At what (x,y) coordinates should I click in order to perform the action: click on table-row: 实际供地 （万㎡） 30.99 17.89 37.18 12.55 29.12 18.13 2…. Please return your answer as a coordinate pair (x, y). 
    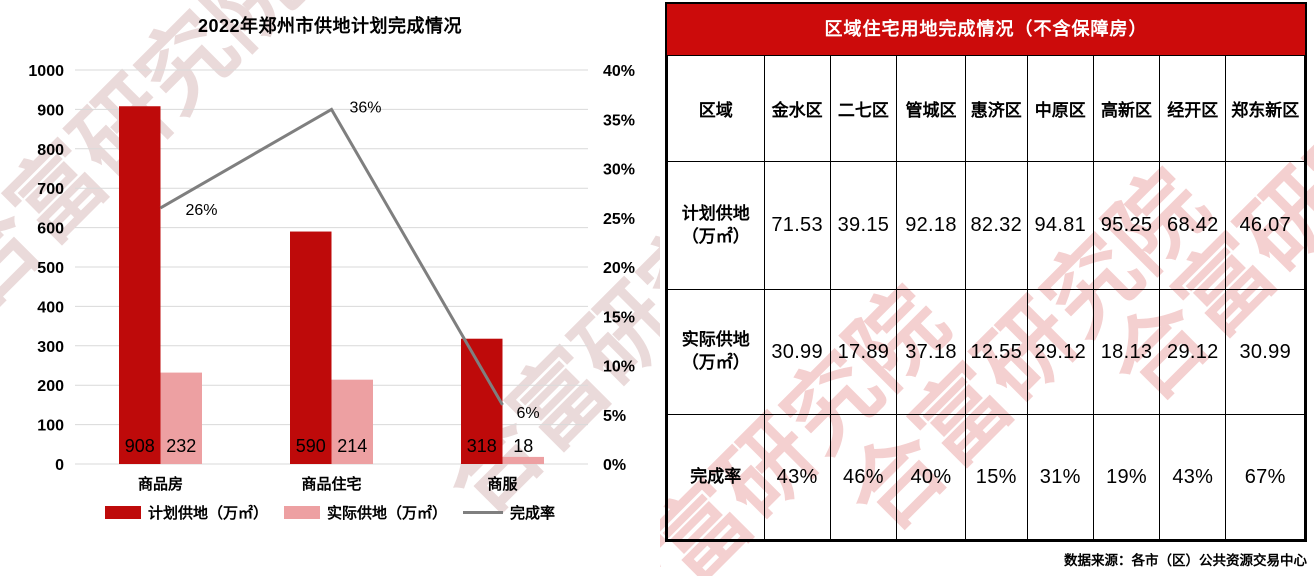
    Looking at the image, I should click on (986, 352).